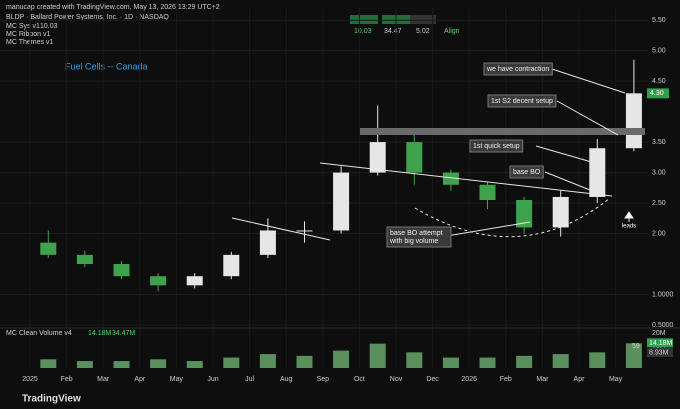  I want to click on x-tick-label: Dec, so click(432, 379).